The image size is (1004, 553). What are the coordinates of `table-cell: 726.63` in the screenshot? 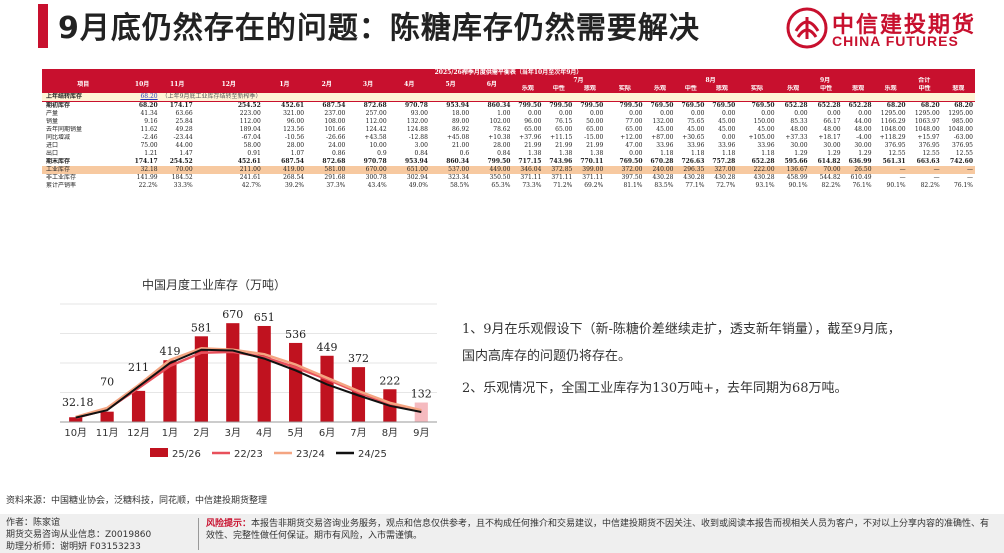 It's located at (693, 161).